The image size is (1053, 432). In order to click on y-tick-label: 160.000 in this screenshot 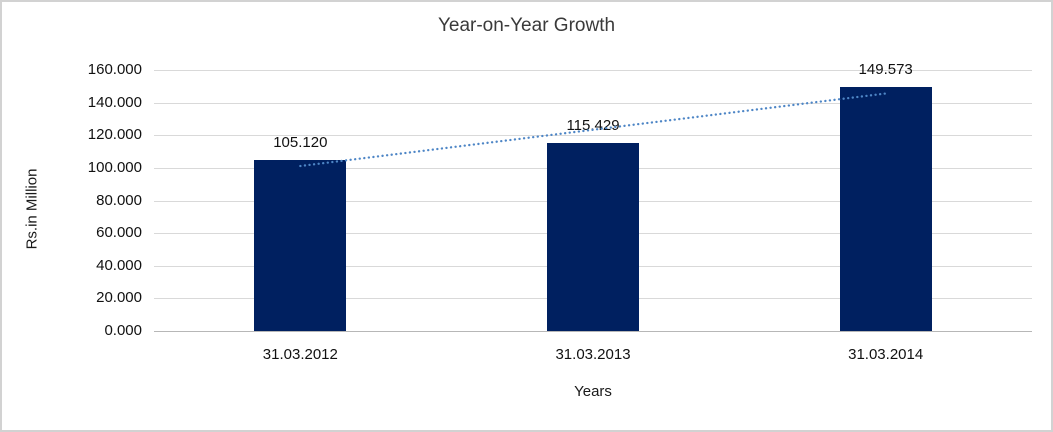, I will do `click(114, 69)`.